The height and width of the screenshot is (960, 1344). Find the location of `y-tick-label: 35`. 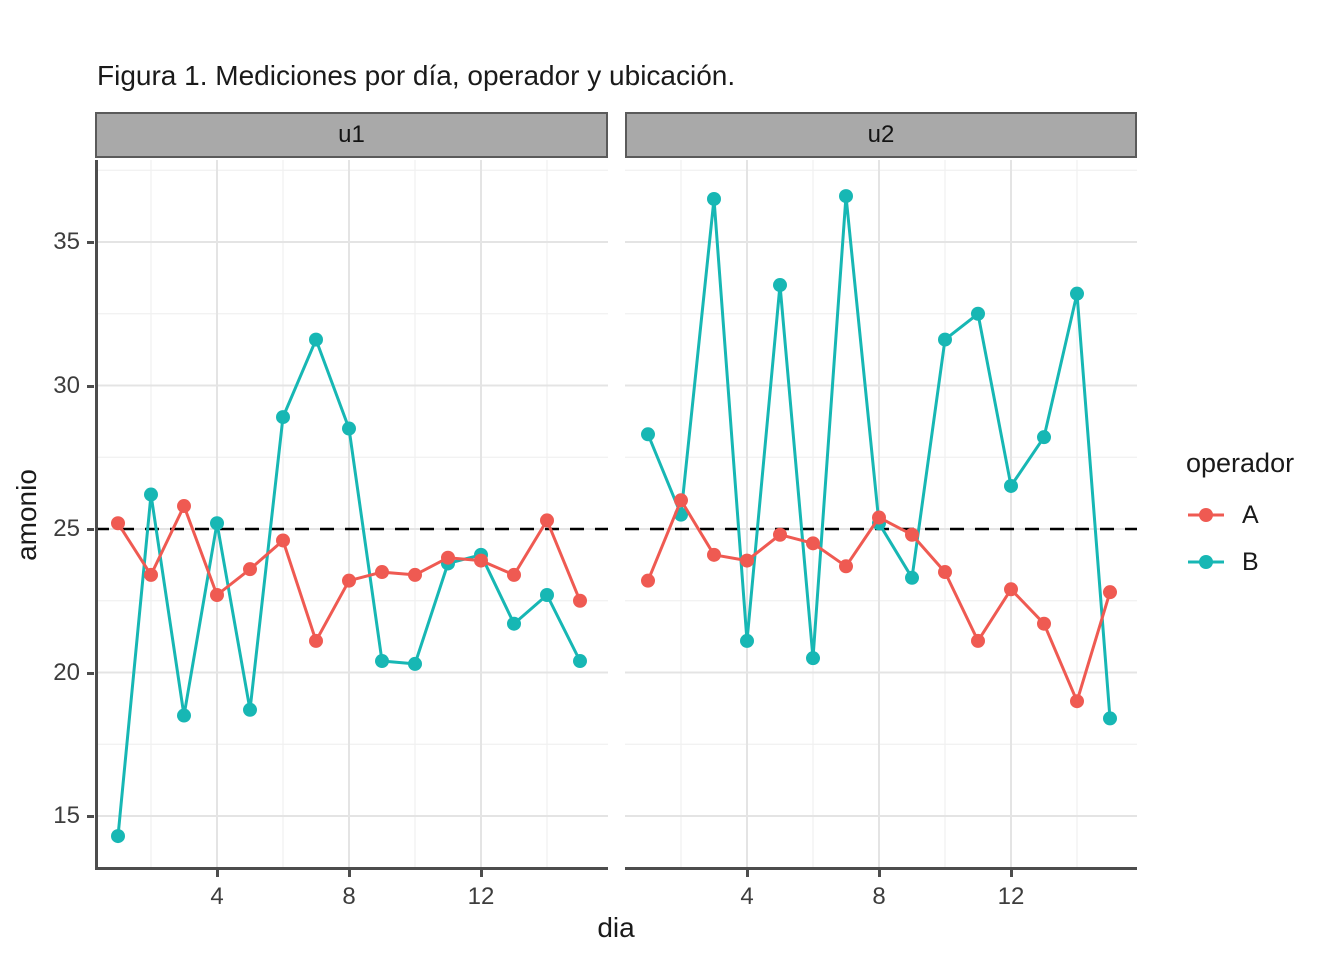

y-tick-label: 35 is located at coordinates (66, 241).